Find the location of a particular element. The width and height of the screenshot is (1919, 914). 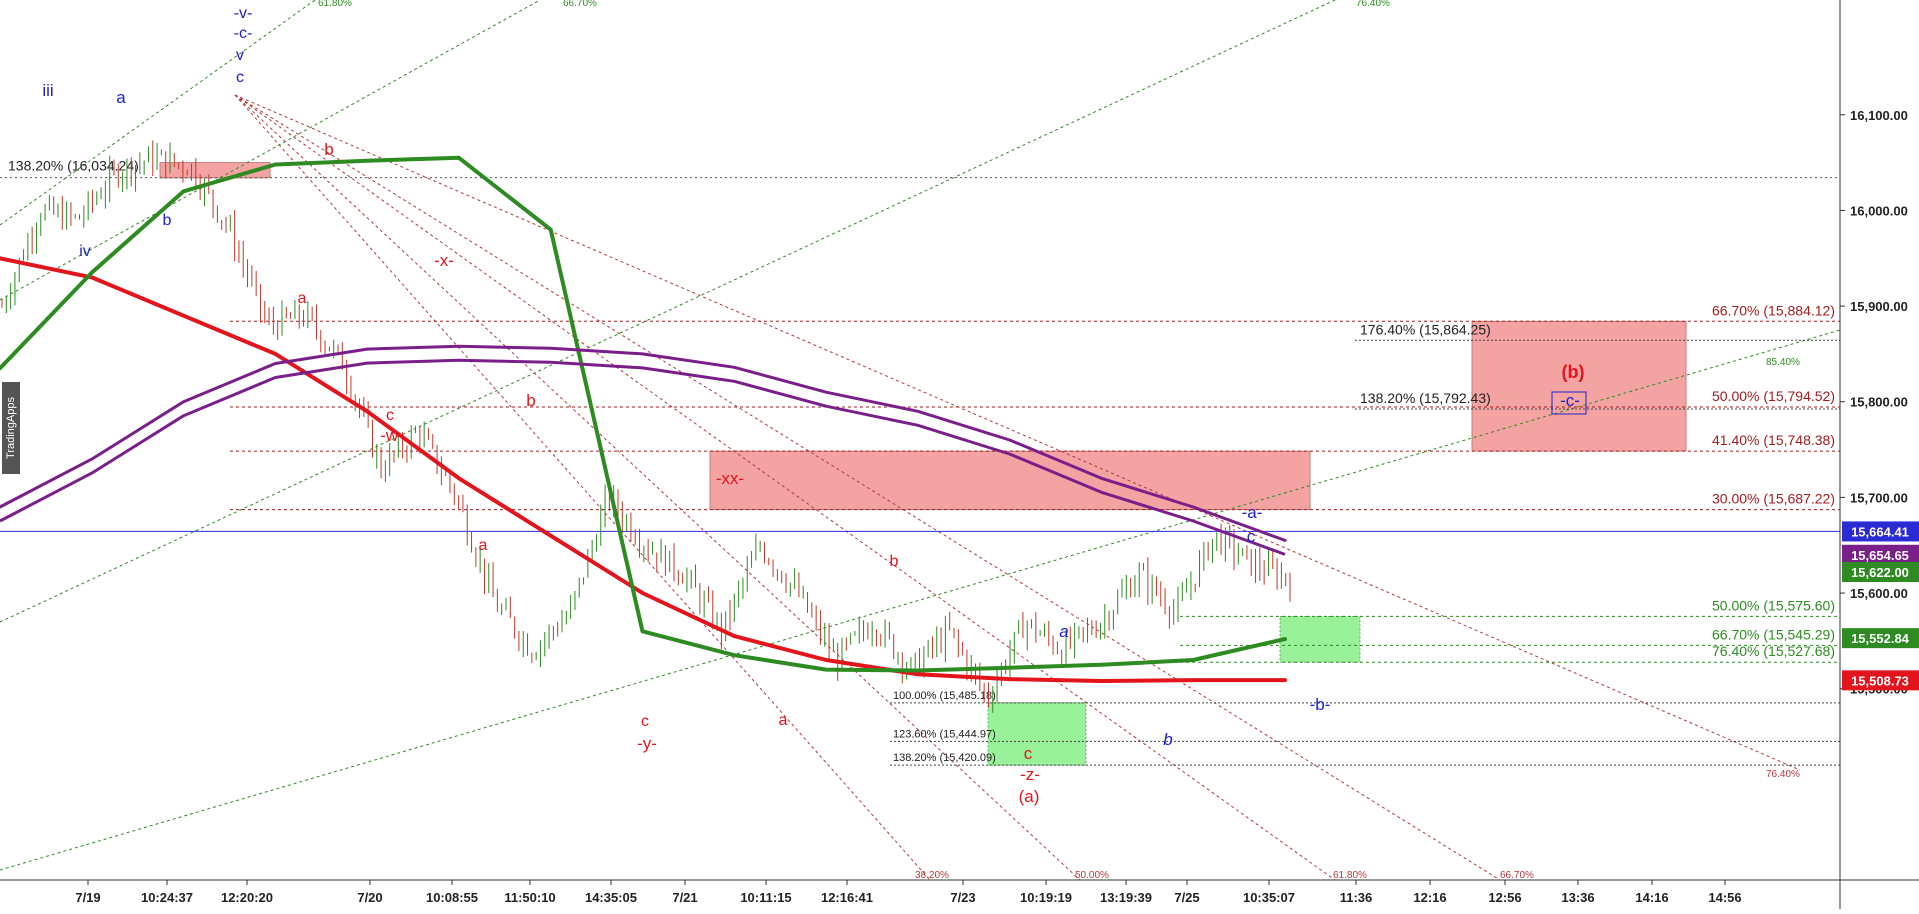

y-tick-label-4: 15,700.00 is located at coordinates (1879, 497).